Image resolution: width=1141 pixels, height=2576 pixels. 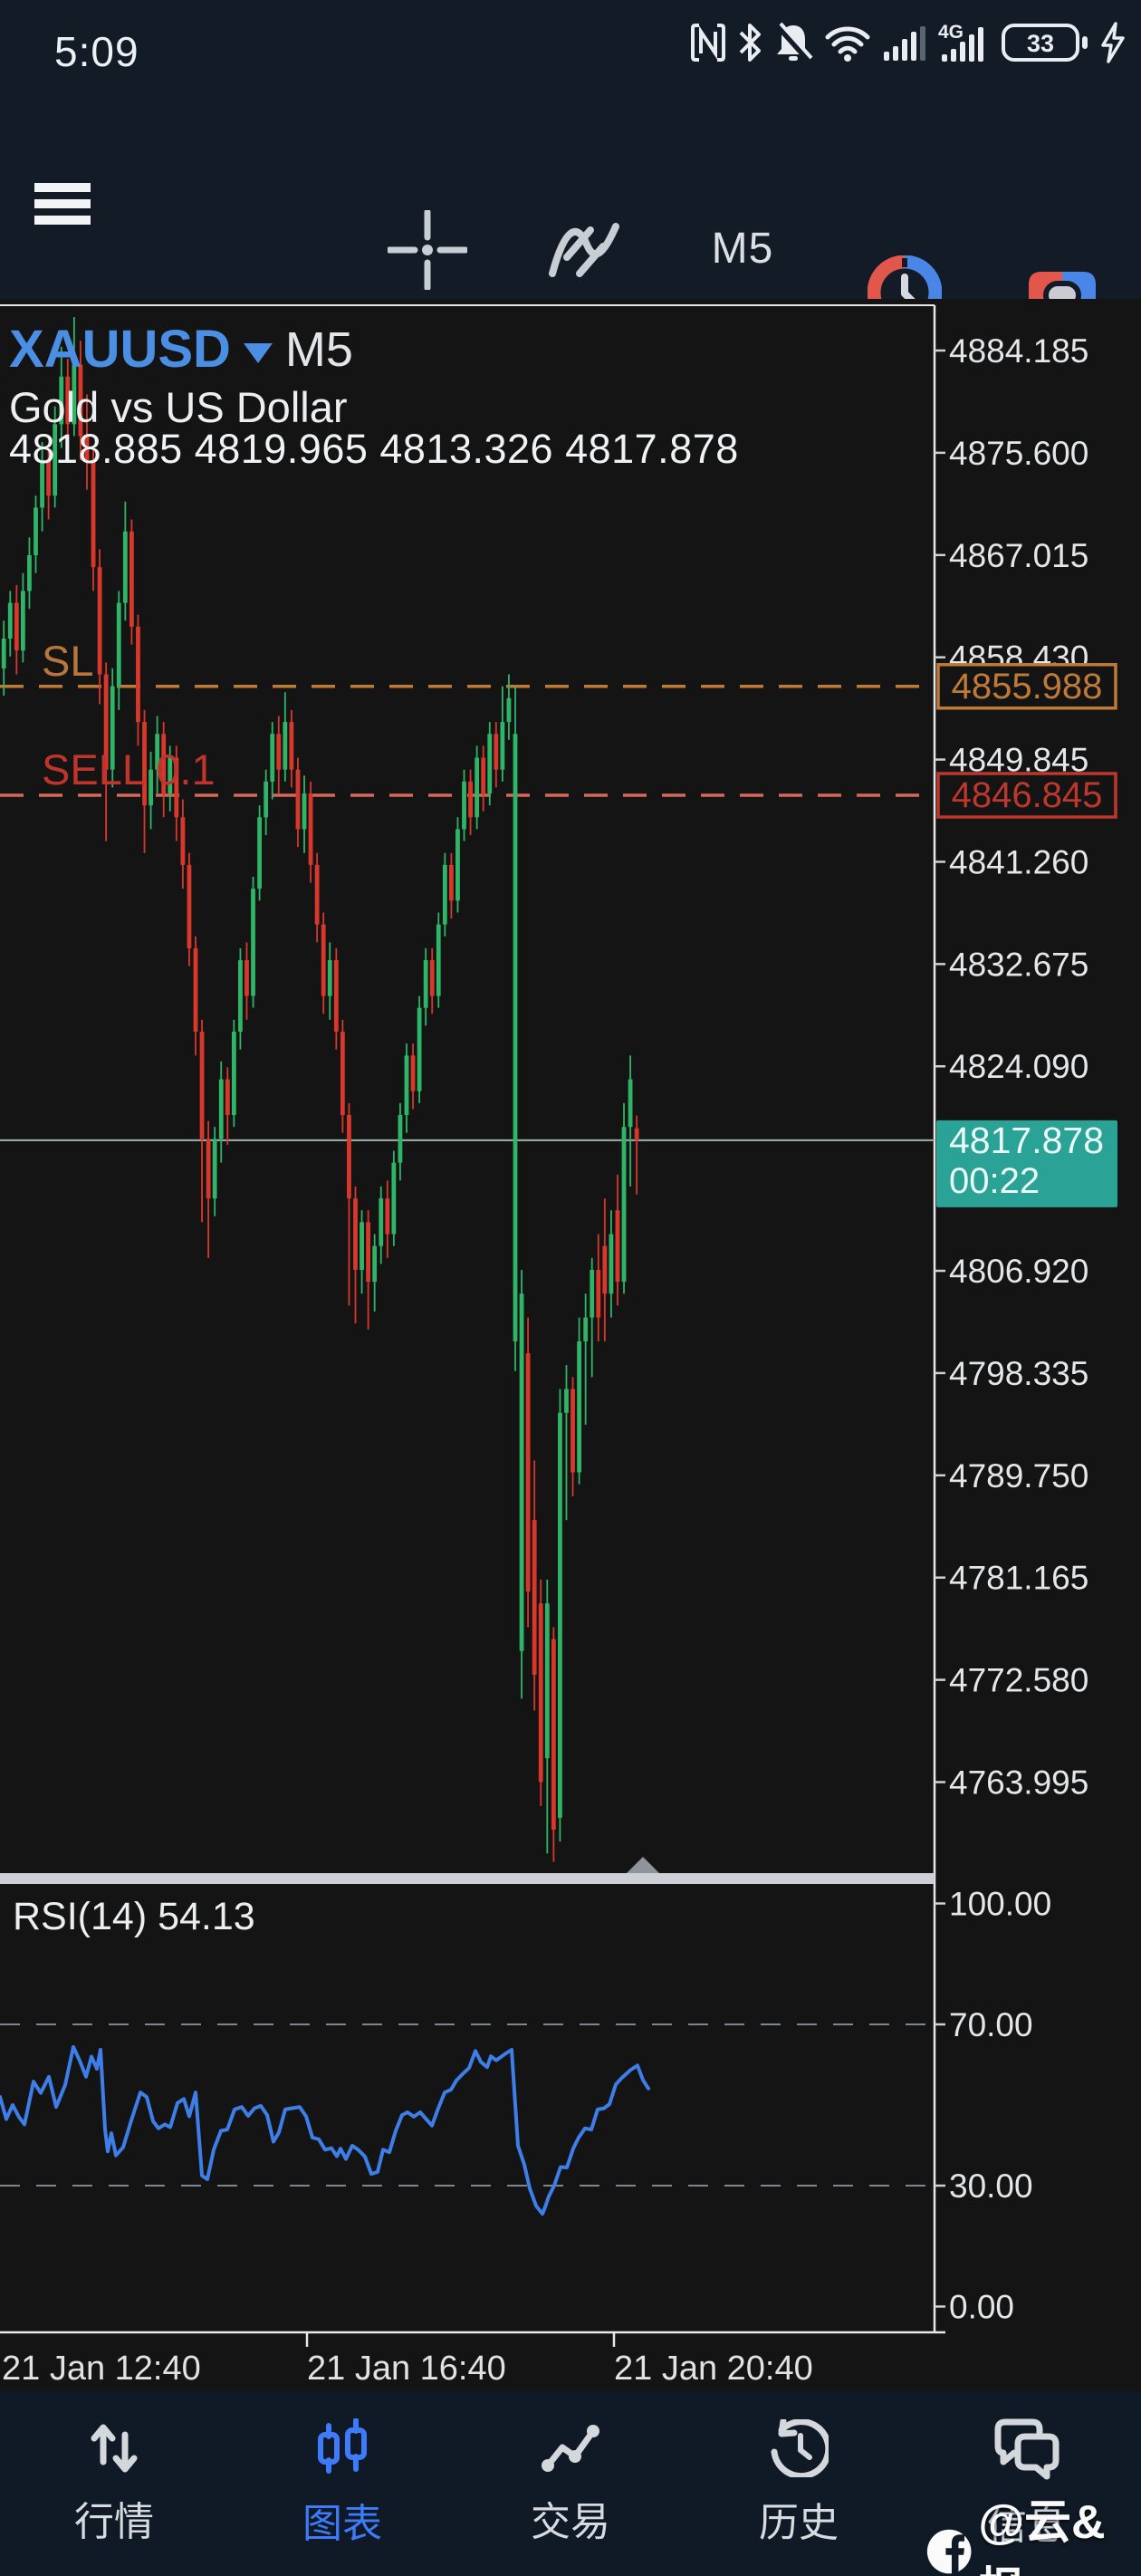 I want to click on svg-text: 33, so click(x=1040, y=43).